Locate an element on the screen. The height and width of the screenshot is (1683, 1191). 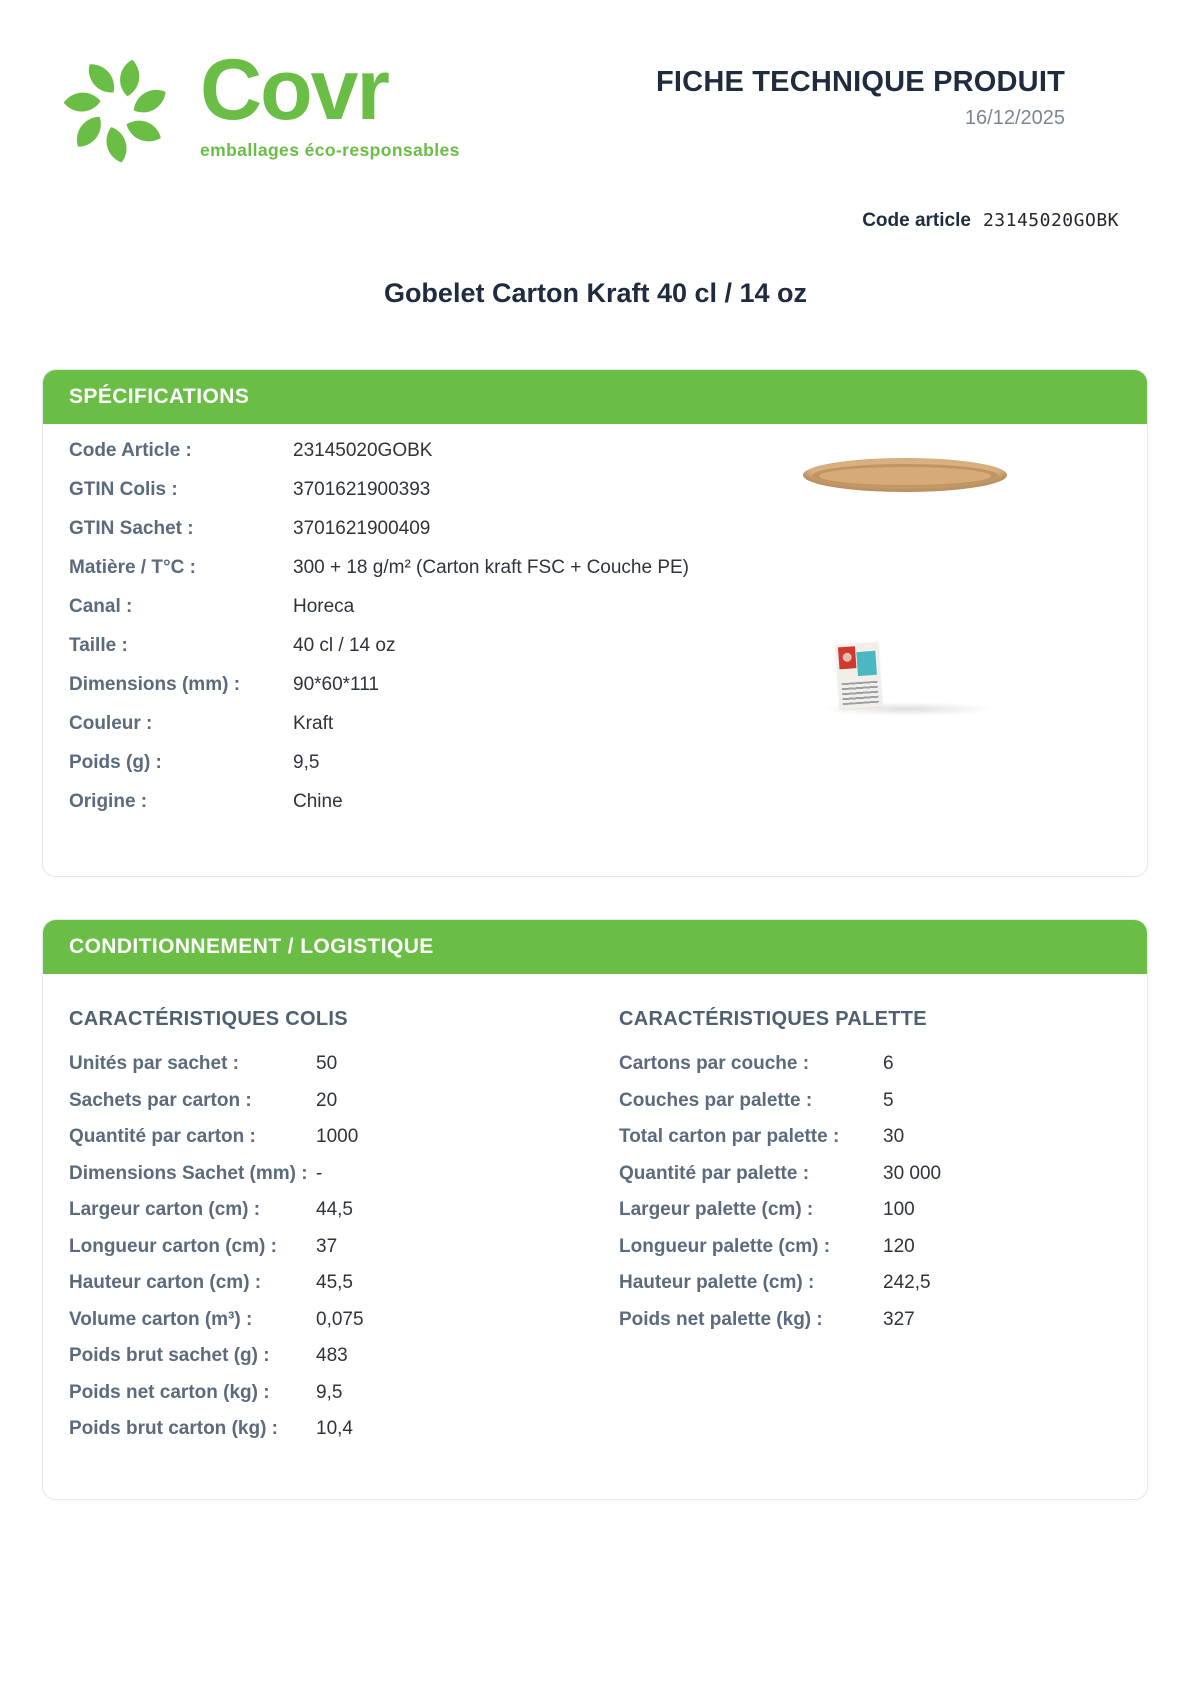
palette-value: 120 is located at coordinates (899, 1246).